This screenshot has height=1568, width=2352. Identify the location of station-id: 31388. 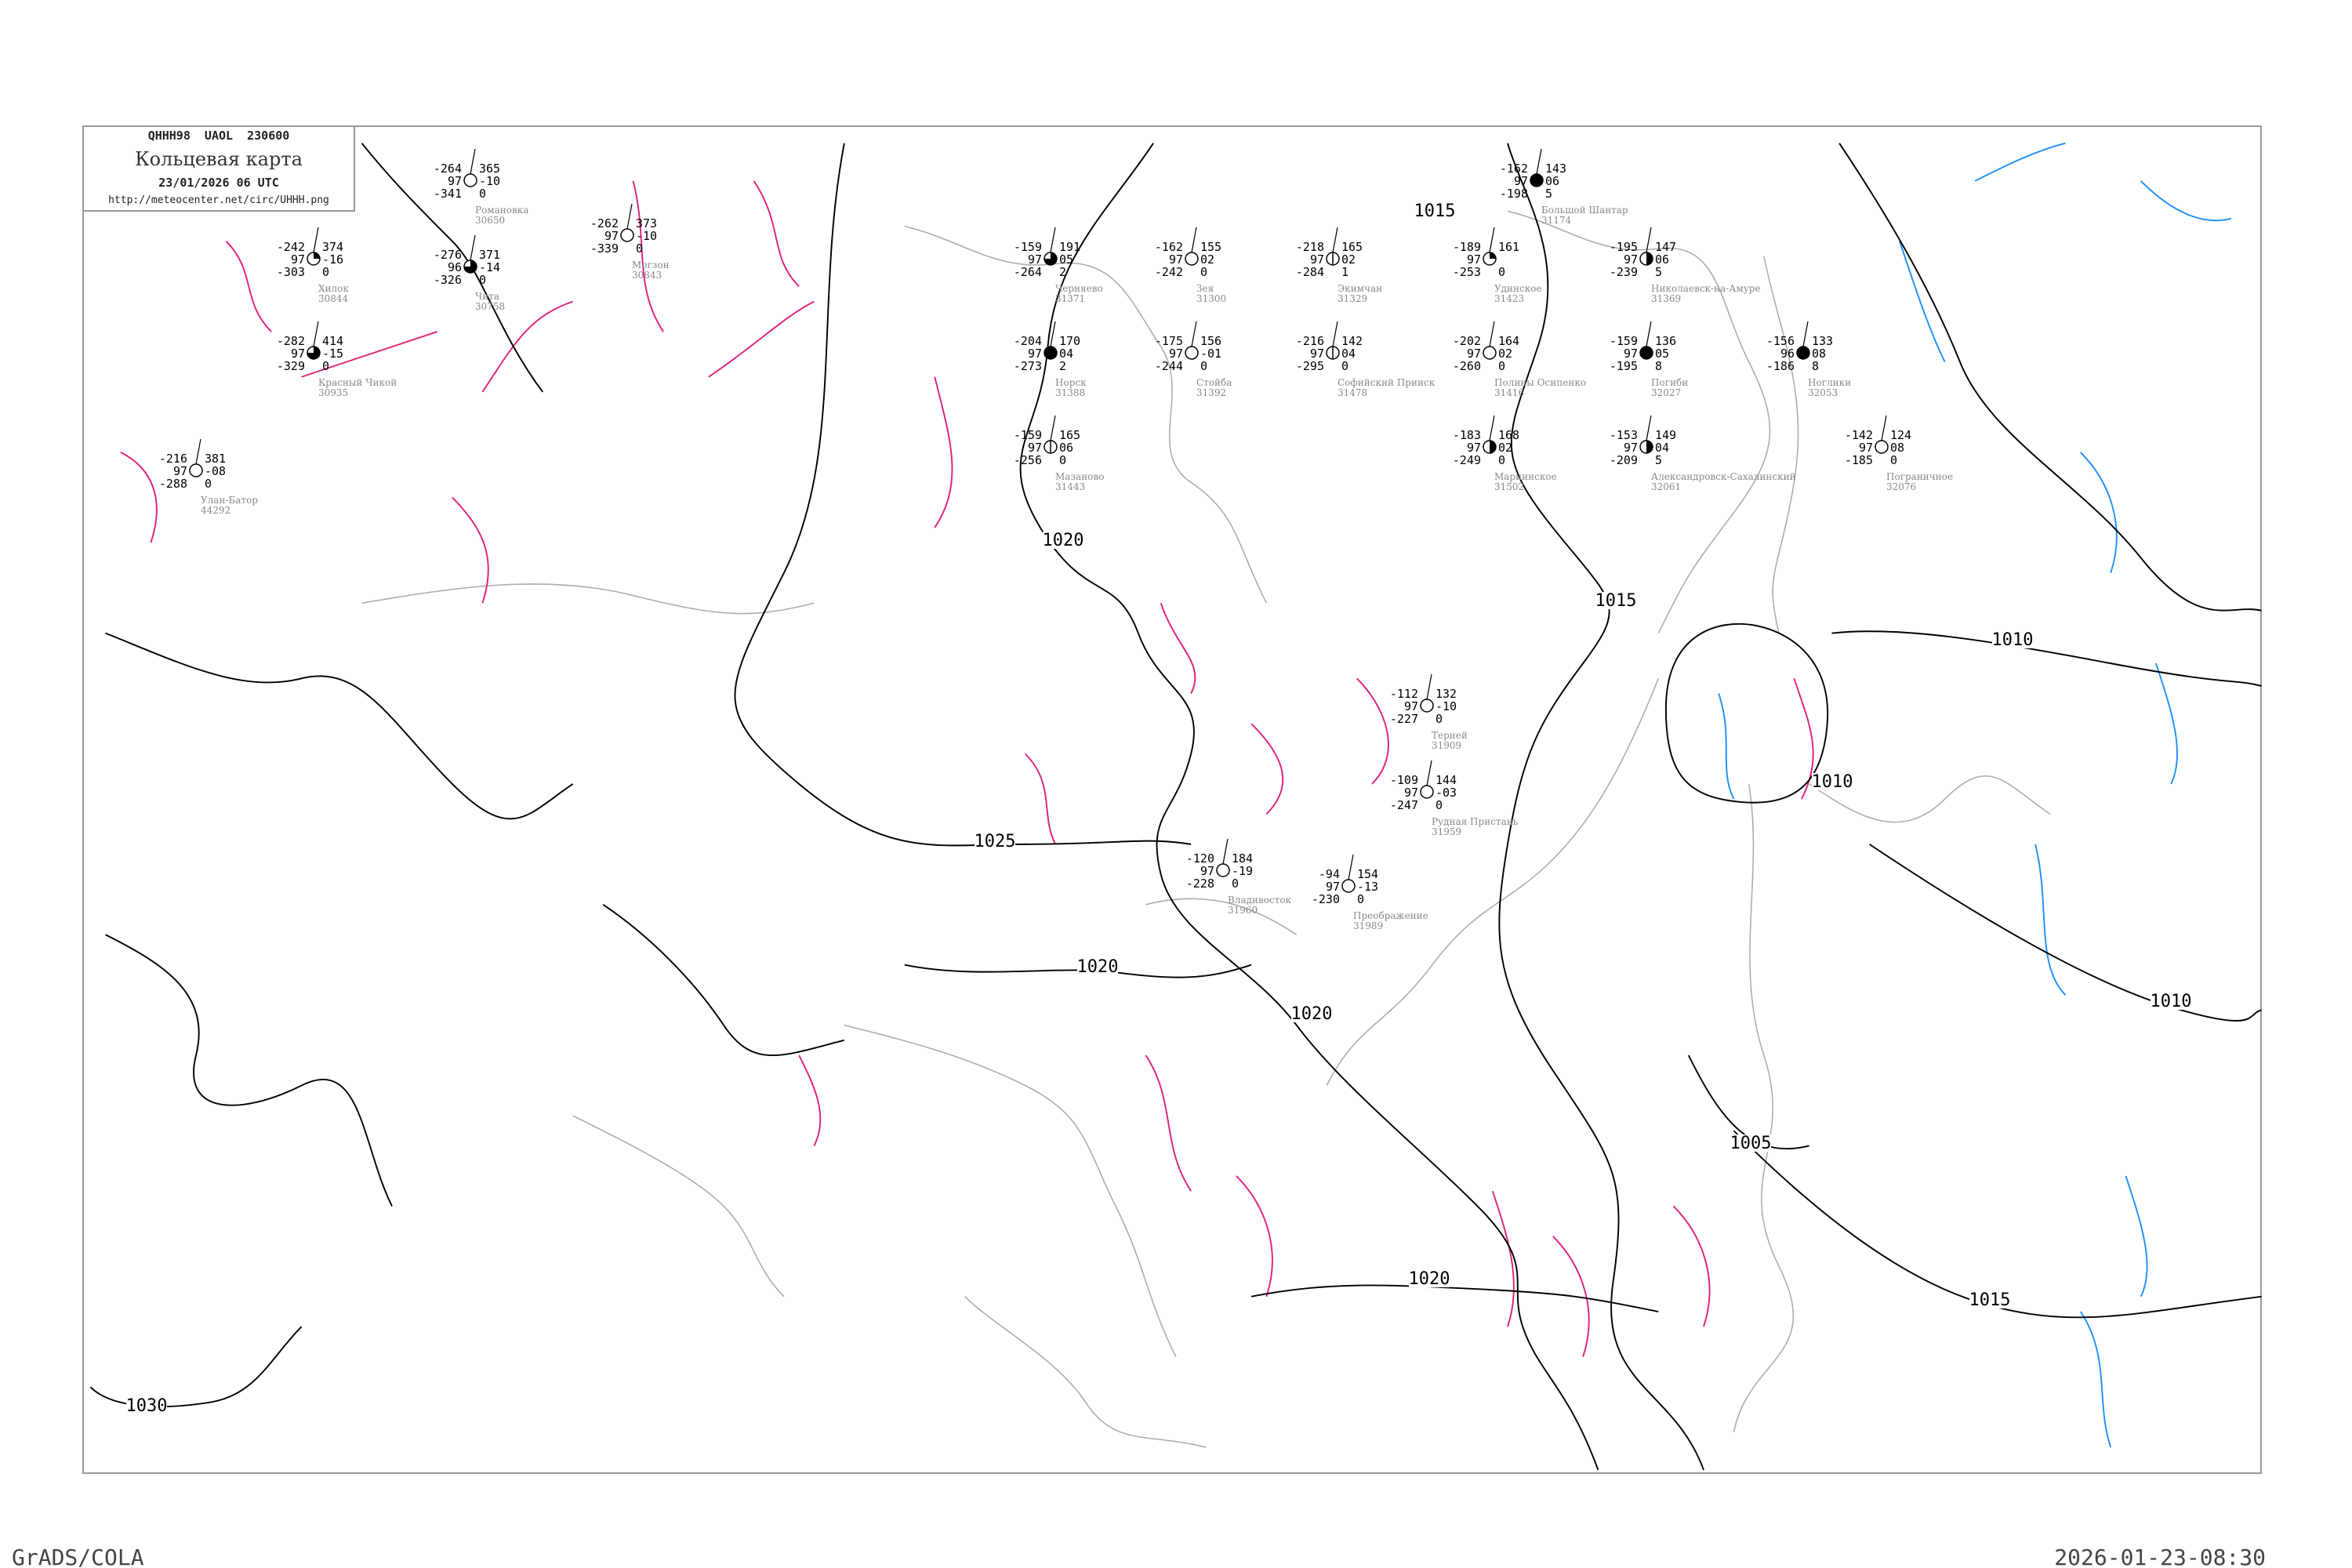
(1070, 392).